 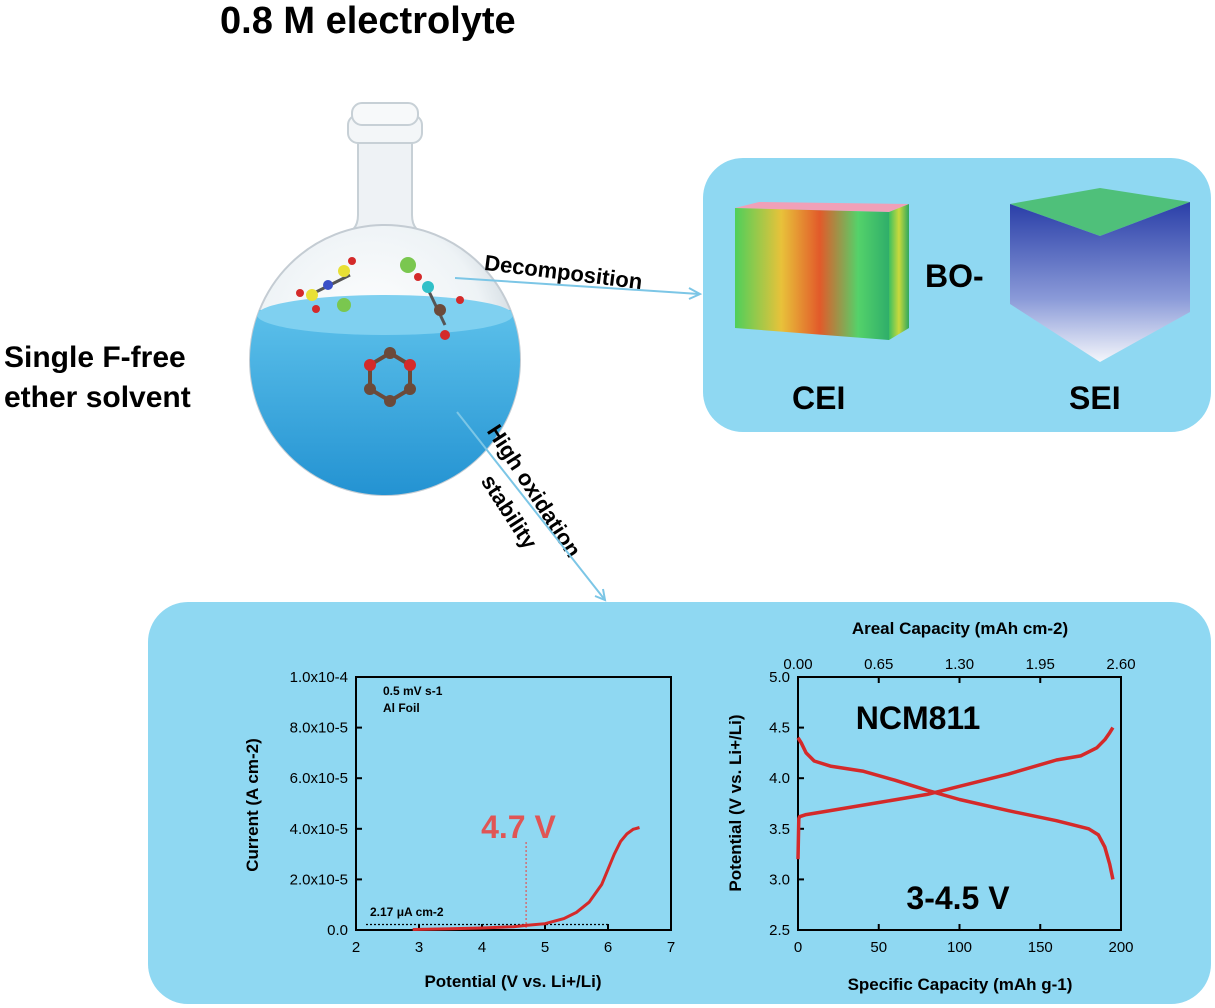 I want to click on page-title: 0.8 M electrolyte, so click(x=368, y=21).